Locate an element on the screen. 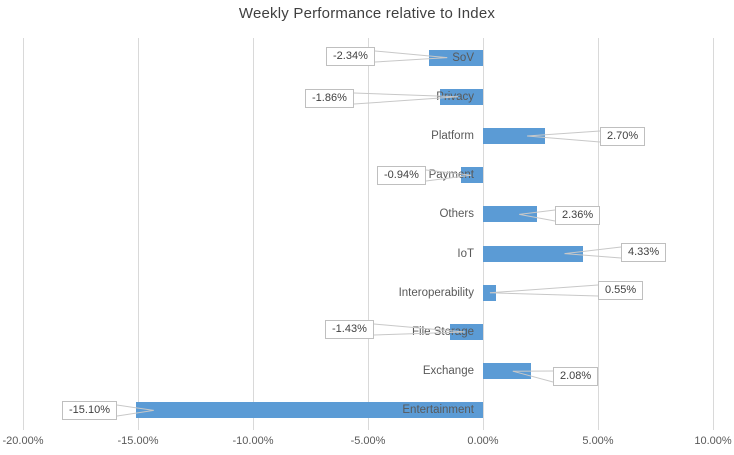 This screenshot has height=455, width=734. category-label-interoperability: Interoperability is located at coordinates (436, 292).